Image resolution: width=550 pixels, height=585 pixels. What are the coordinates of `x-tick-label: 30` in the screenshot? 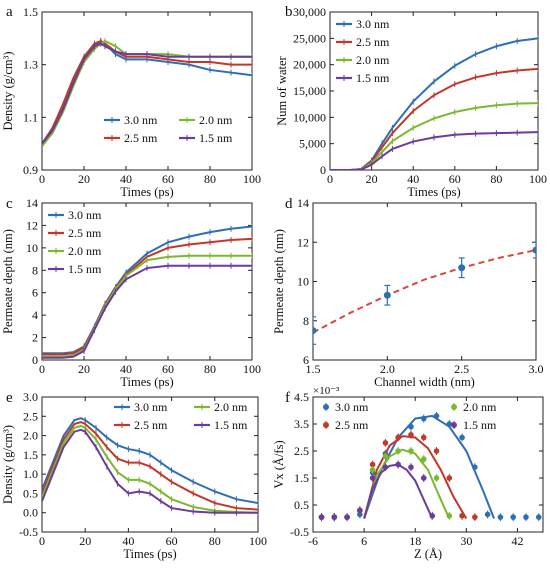 It's located at (466, 541).